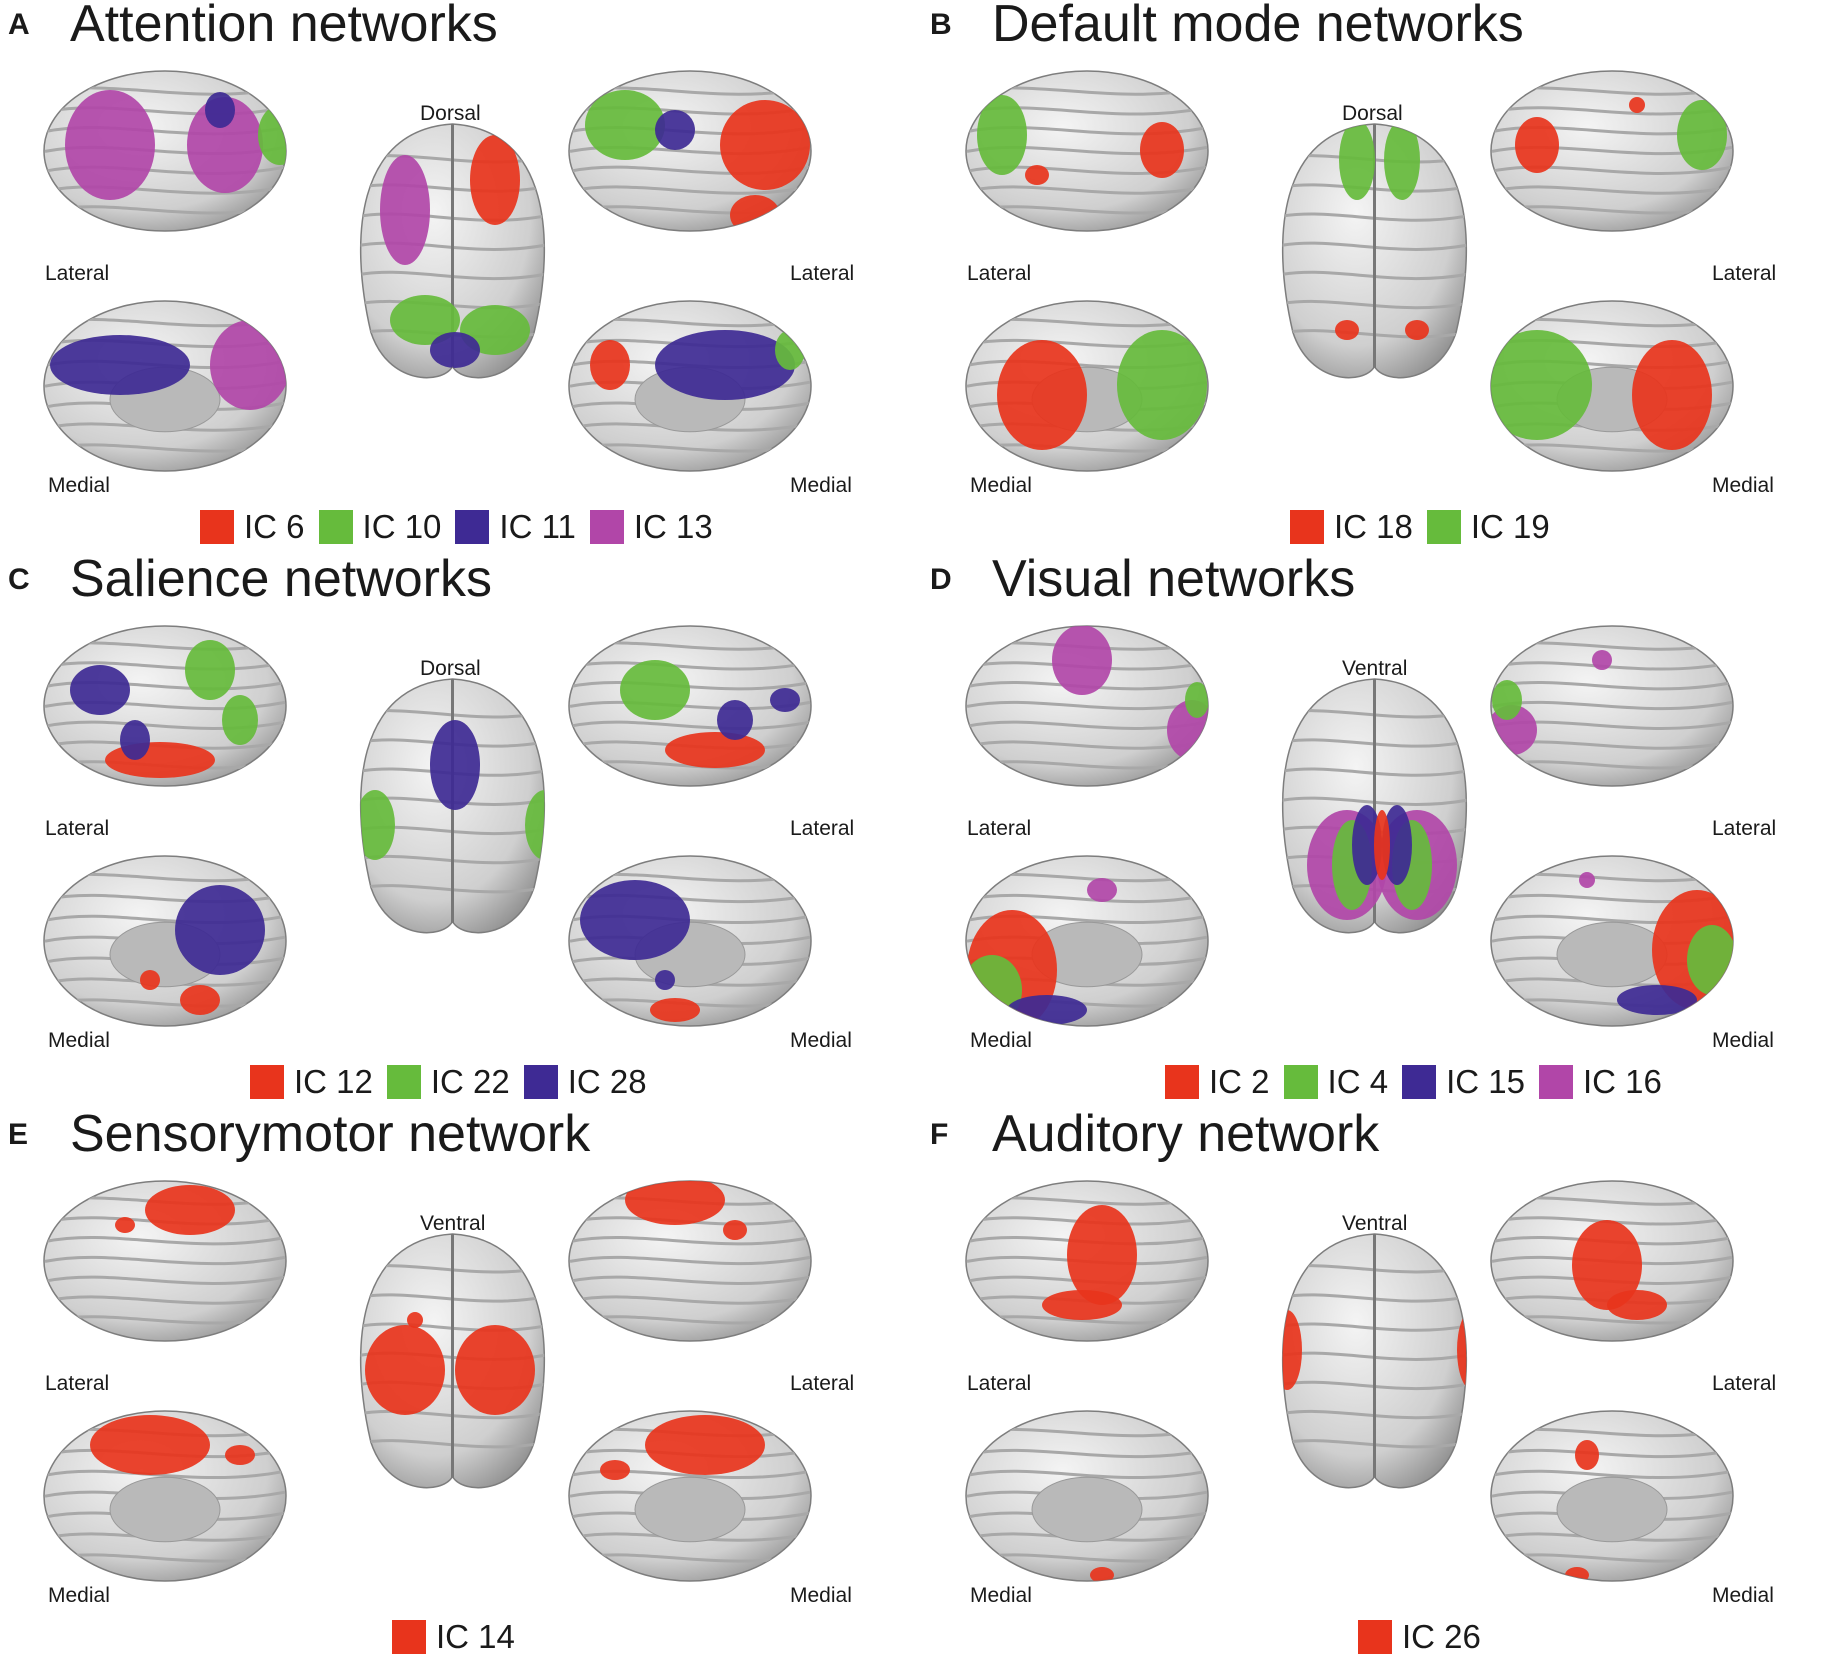 This screenshot has width=1844, height=1666. Describe the element at coordinates (651, 527) in the screenshot. I see `legend-item: IC 13` at that location.